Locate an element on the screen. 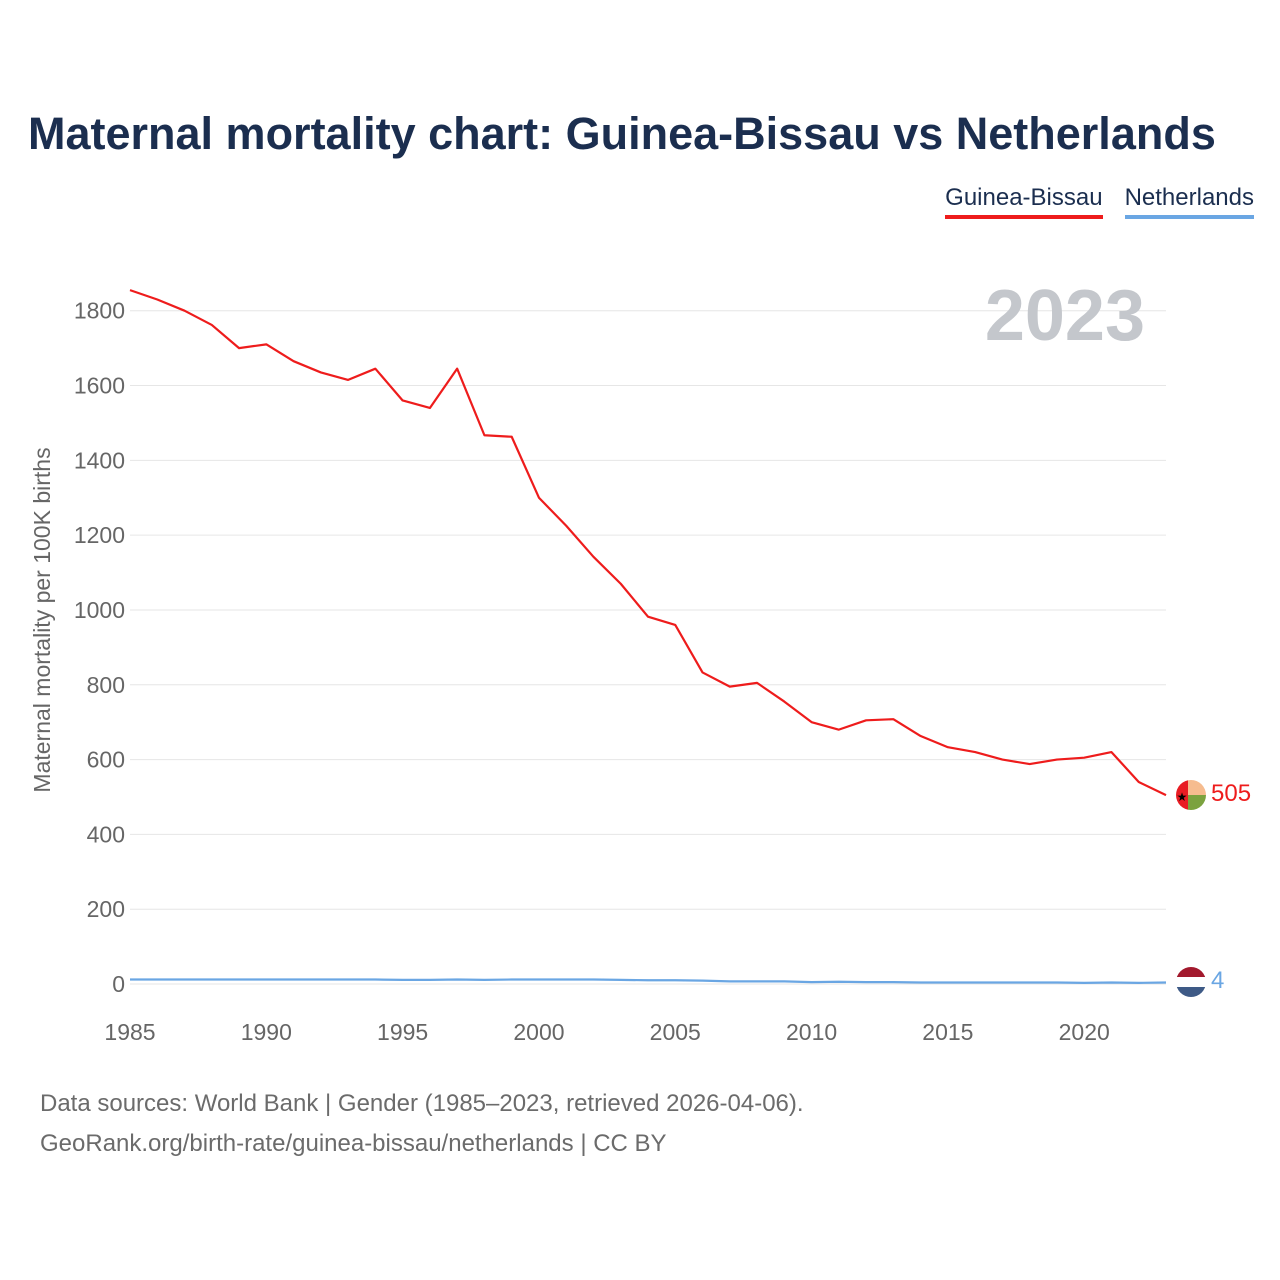 This screenshot has height=1280, width=1280. guinea-bissau-end-label: 505 is located at coordinates (1231, 793).